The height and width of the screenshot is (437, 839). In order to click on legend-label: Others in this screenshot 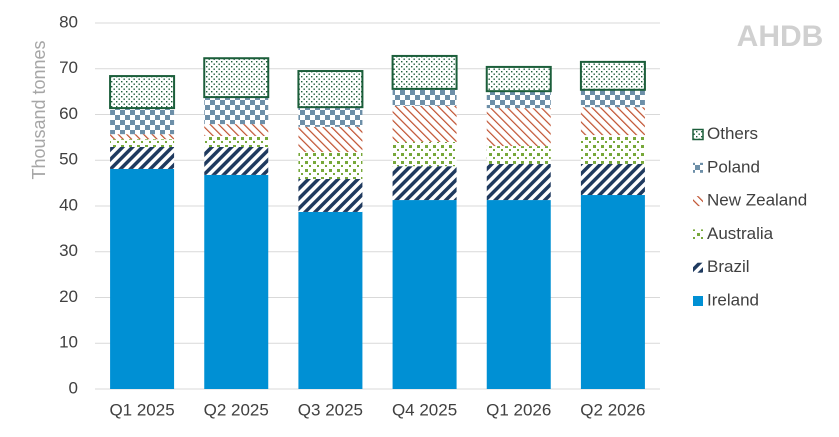, I will do `click(732, 133)`.